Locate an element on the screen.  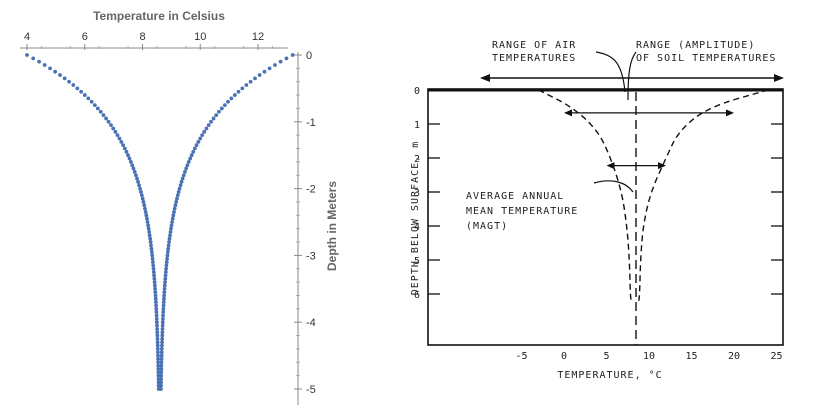
y-axis-title: DEPTH BELOW SURFACE, m is located at coordinates (415, 218).